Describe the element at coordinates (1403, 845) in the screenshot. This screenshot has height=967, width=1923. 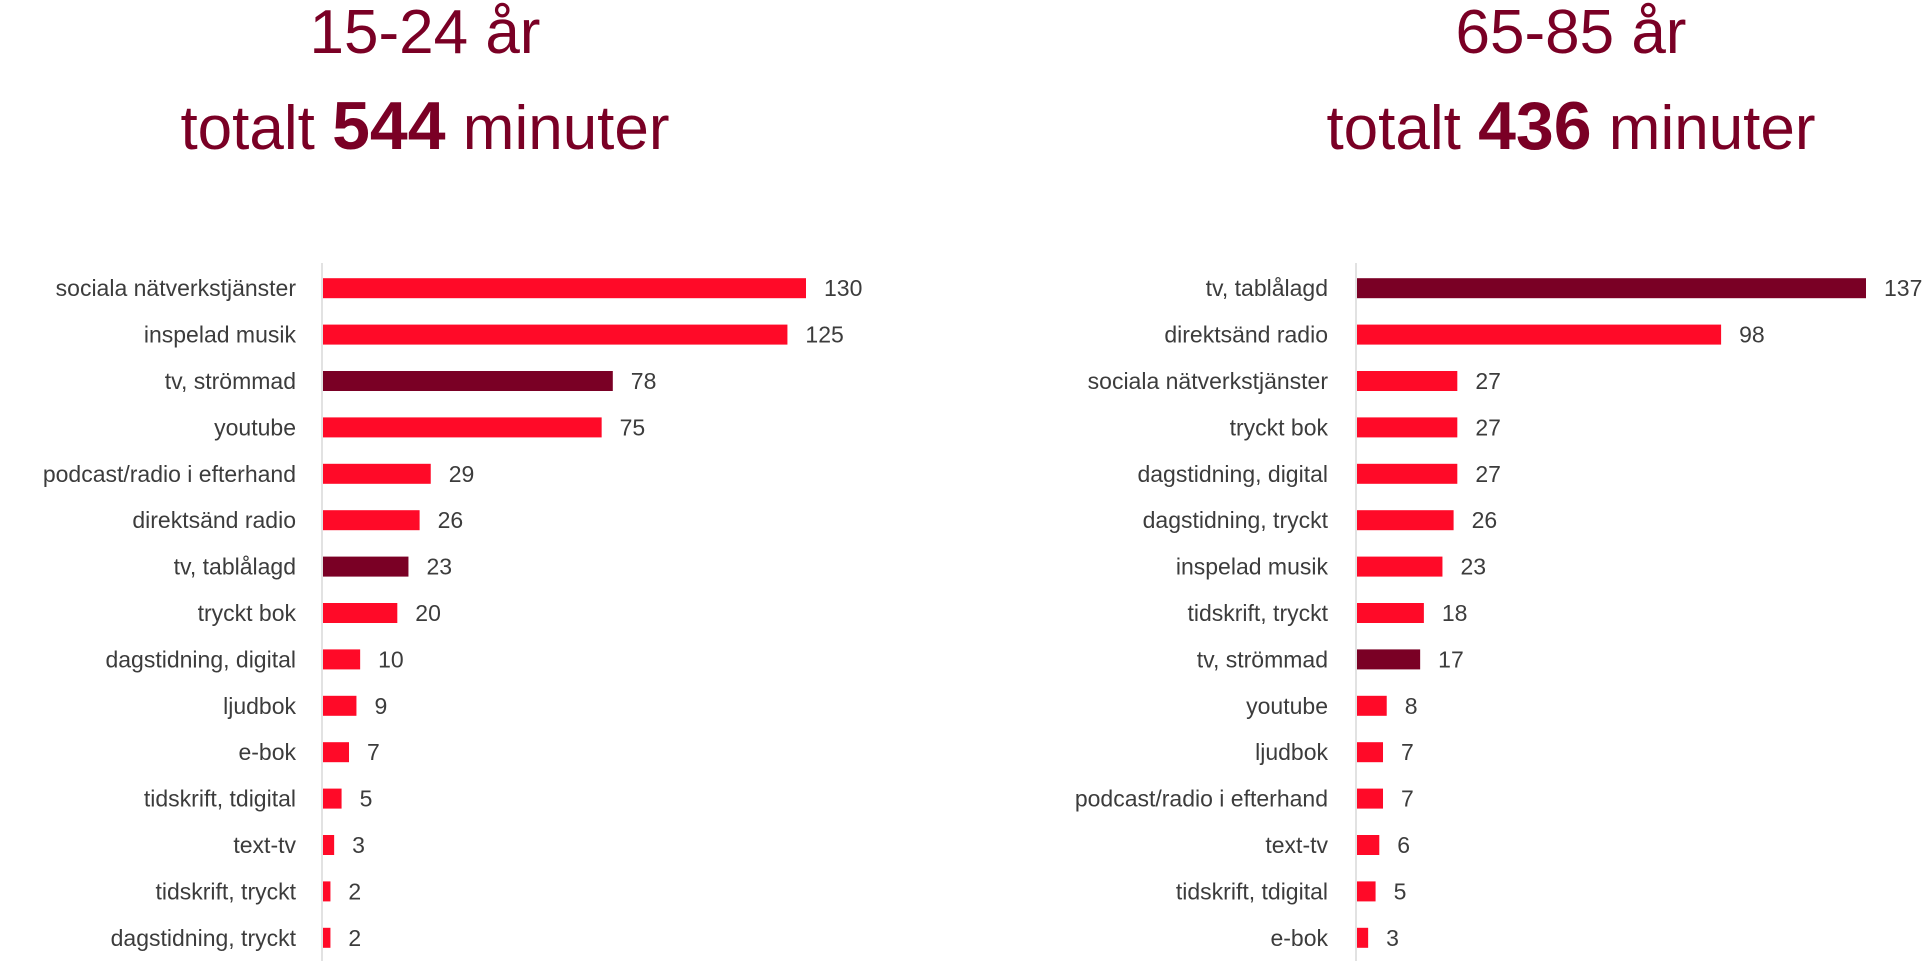
I see `data-label: 6` at that location.